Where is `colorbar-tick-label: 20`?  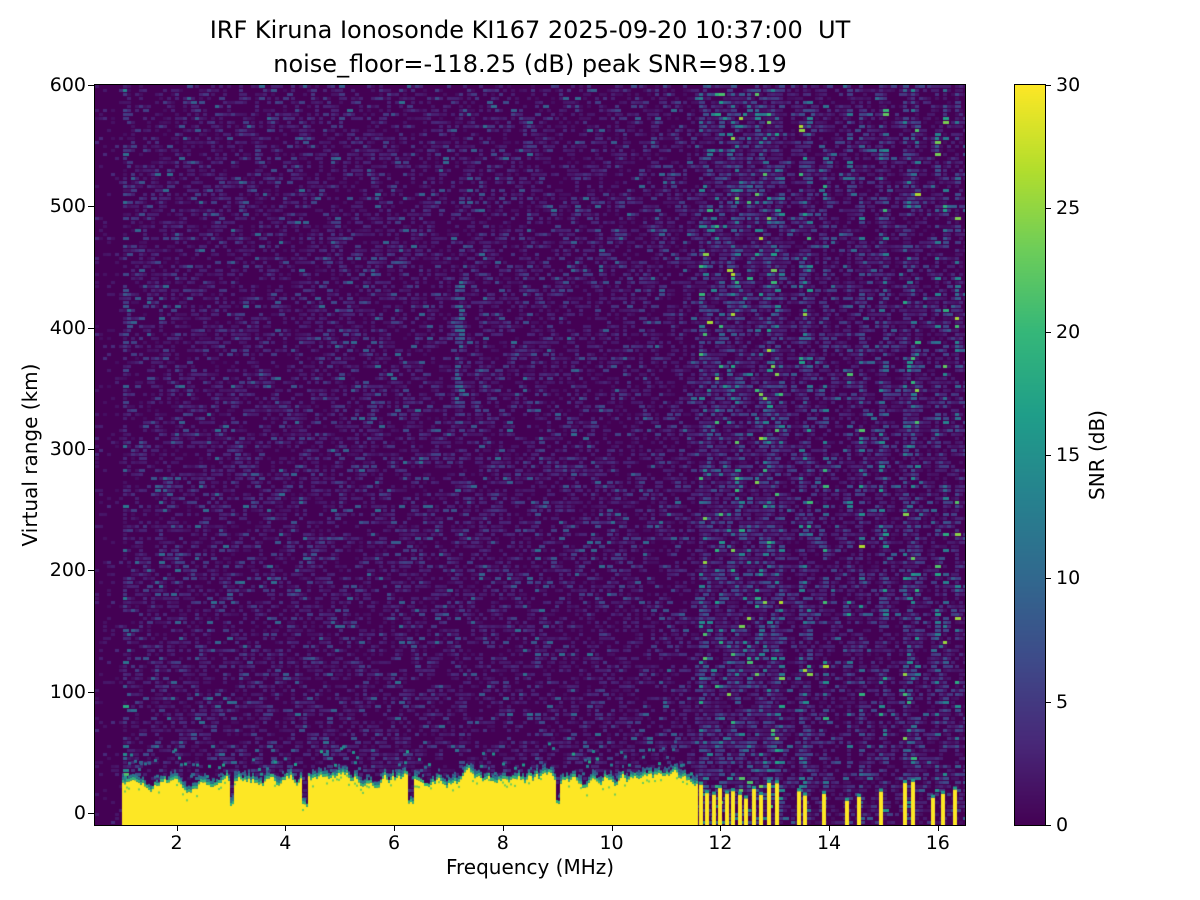 colorbar-tick-label: 20 is located at coordinates (1068, 331).